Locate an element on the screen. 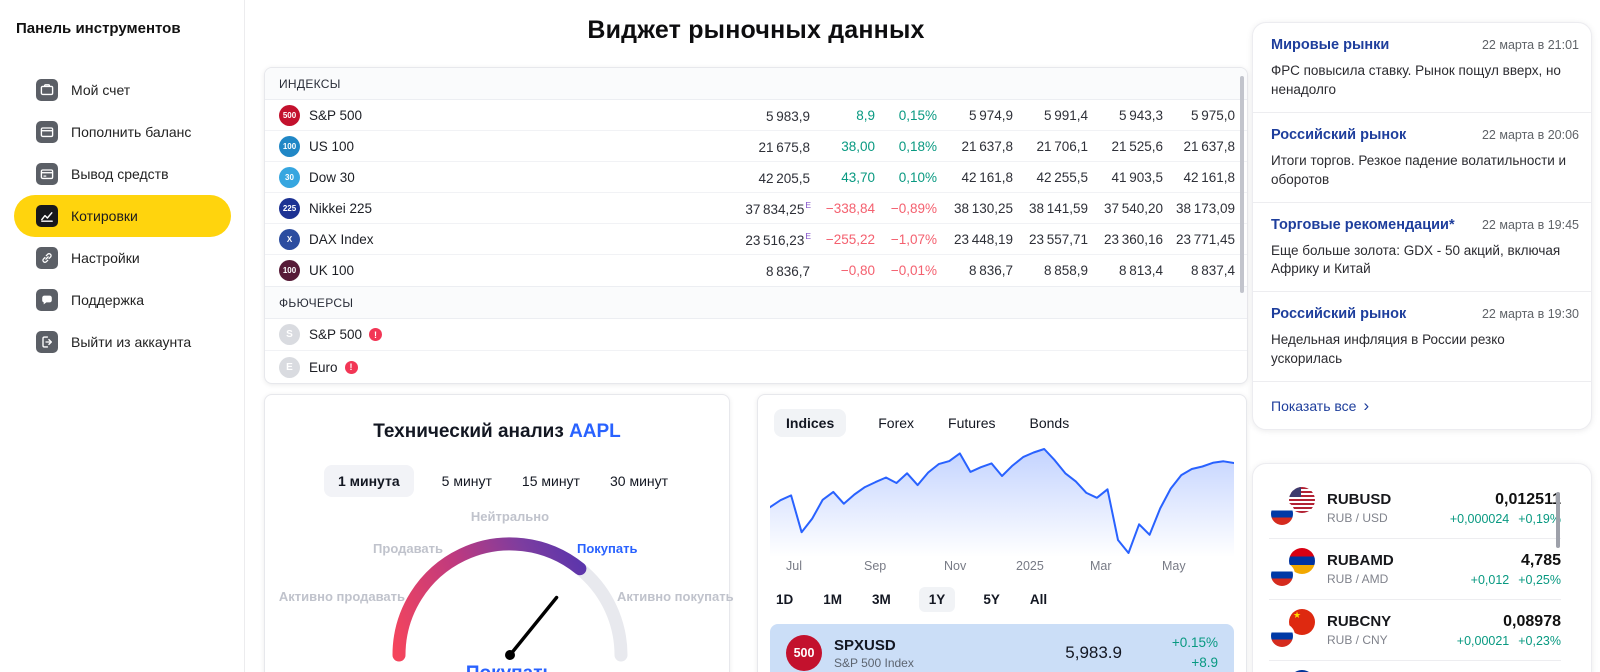  range-tab: 1Y is located at coordinates (937, 599).